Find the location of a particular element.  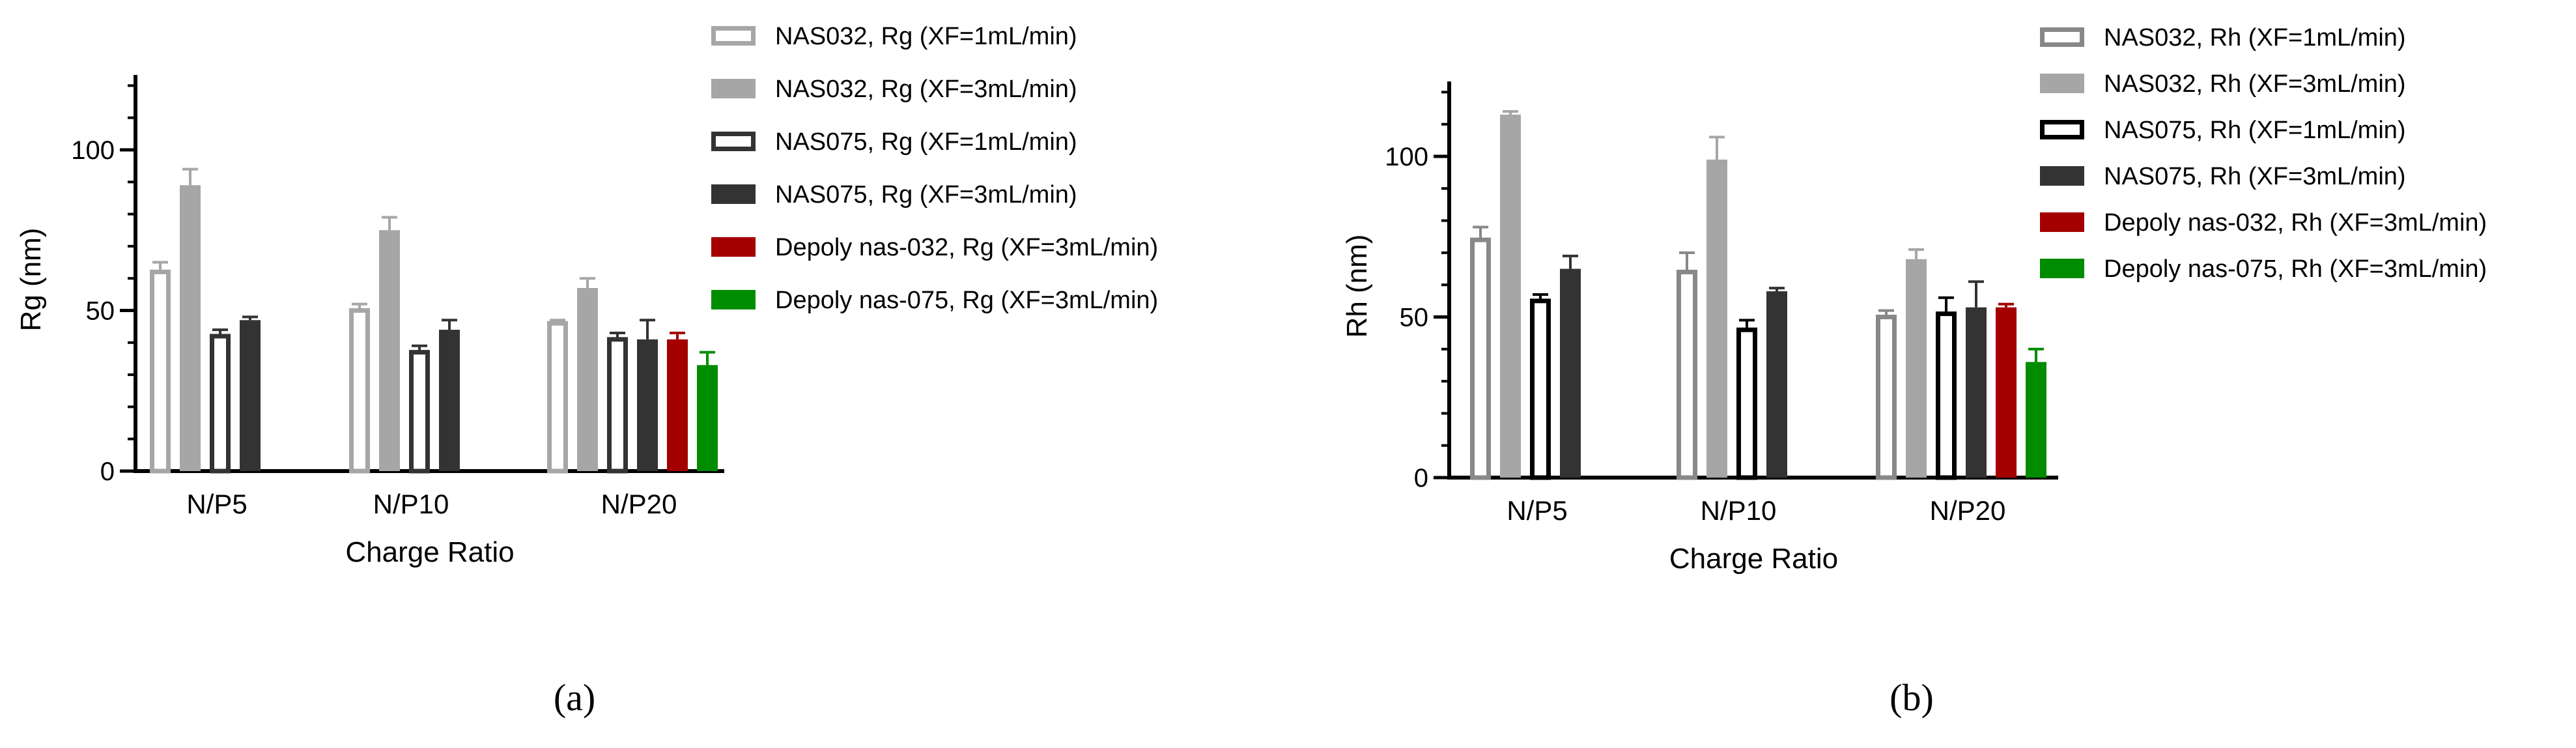

y-axis-title: Rg (nm) is located at coordinates (31, 280).